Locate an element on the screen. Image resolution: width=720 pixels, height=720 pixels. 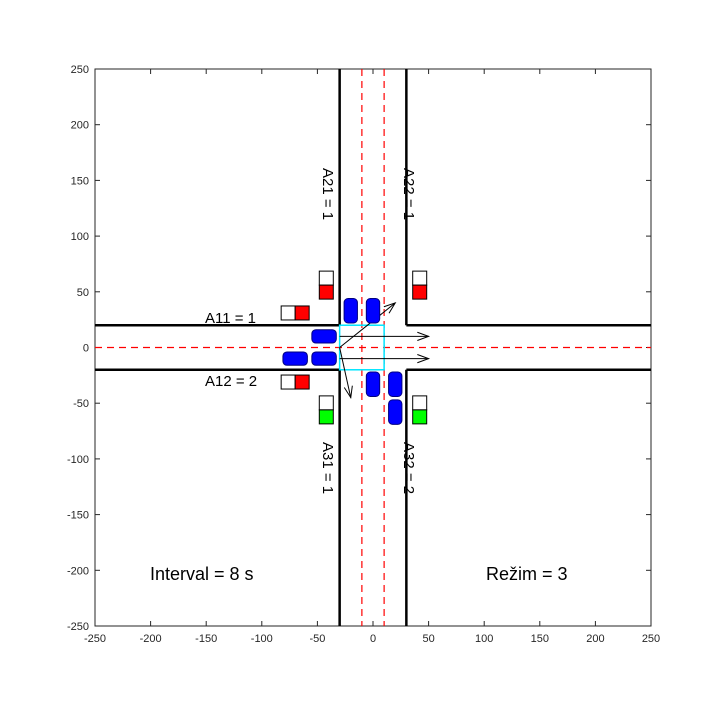
interval-label: Interval = 8 s is located at coordinates (202, 574).